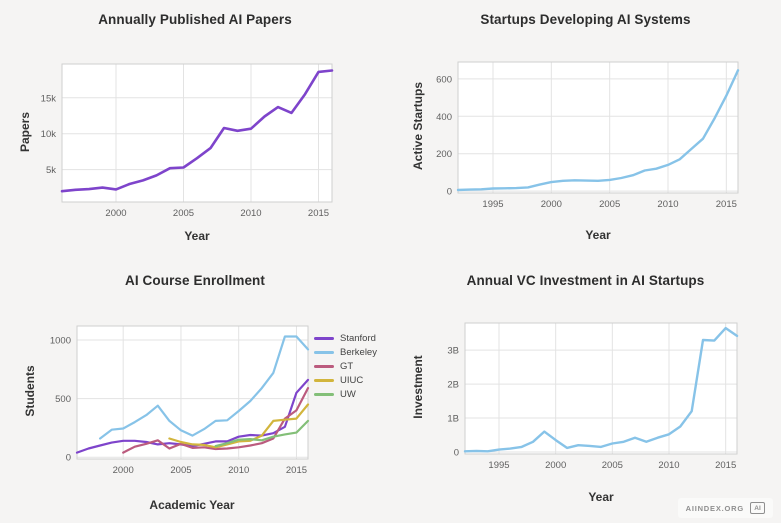 The image size is (781, 523). I want to click on series-berkeley, so click(204, 387).